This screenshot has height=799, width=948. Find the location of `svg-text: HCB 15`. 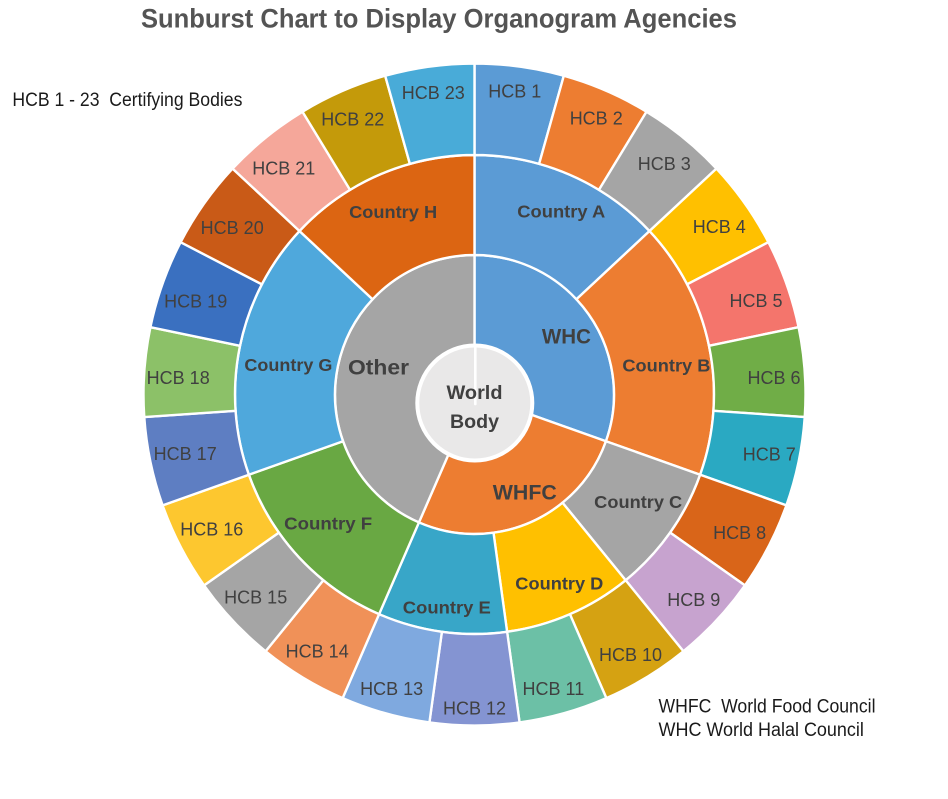

svg-text: HCB 15 is located at coordinates (255, 598).